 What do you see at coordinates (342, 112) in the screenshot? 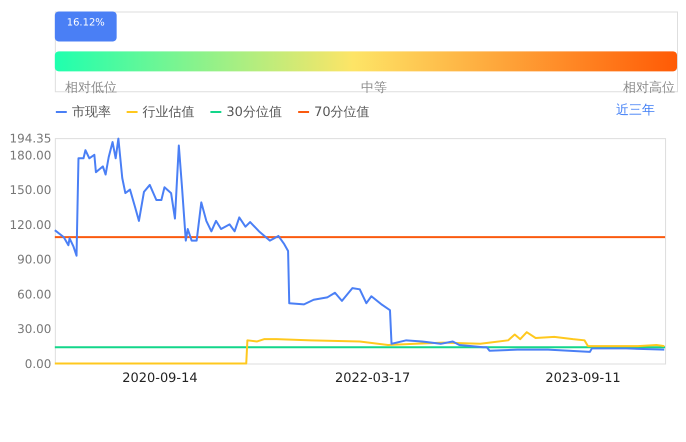
I see `legend-label: 70分位值` at bounding box center [342, 112].